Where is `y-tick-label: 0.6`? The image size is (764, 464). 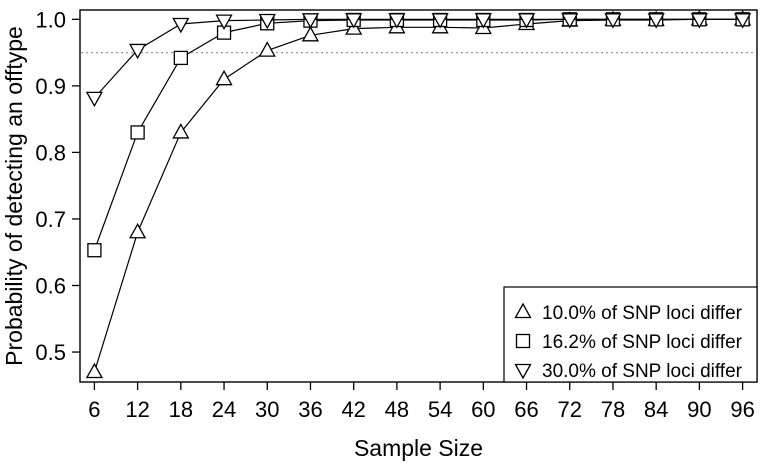
y-tick-label: 0.6 is located at coordinates (50, 286).